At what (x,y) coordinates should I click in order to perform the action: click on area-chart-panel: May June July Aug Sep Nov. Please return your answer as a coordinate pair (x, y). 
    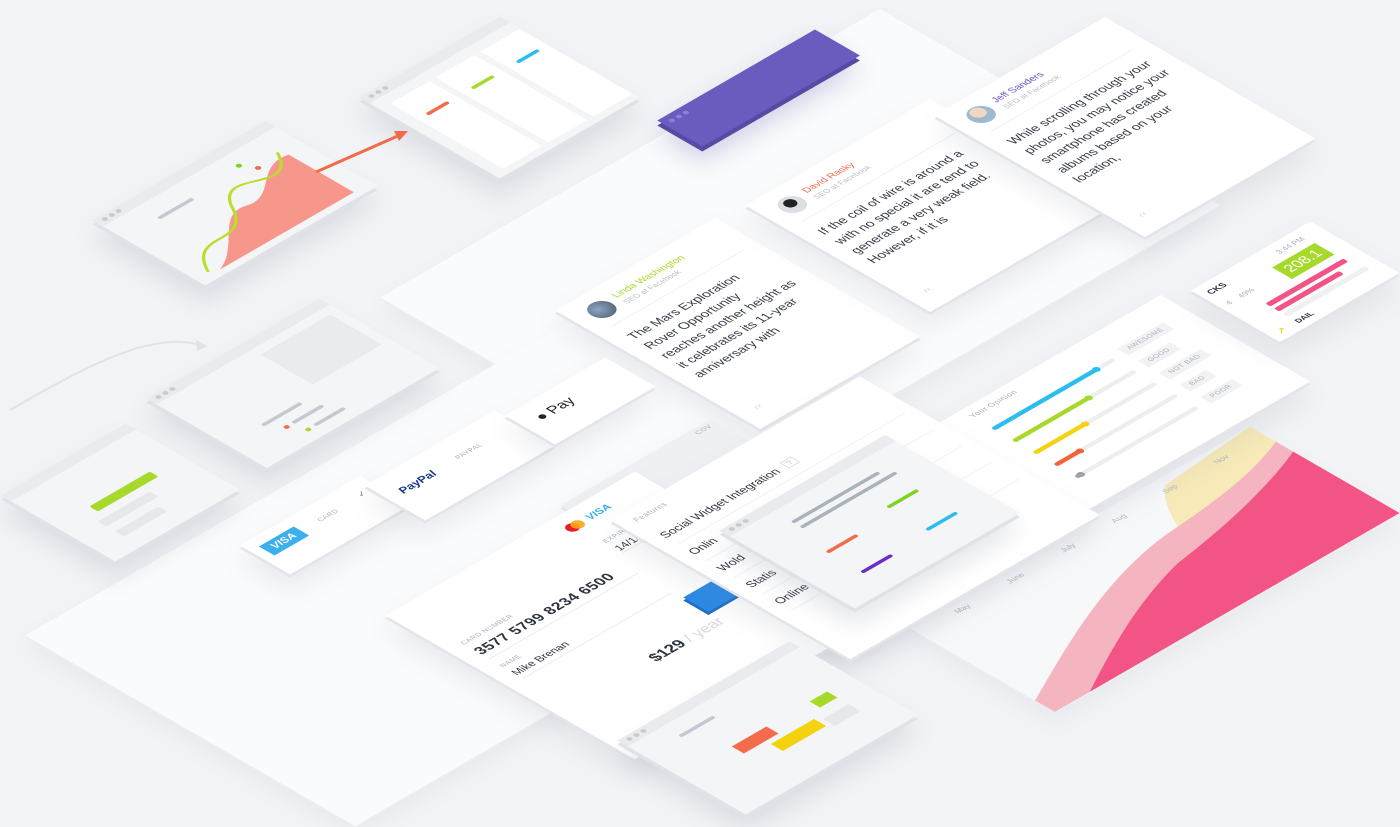
    Looking at the image, I should click on (1152, 568).